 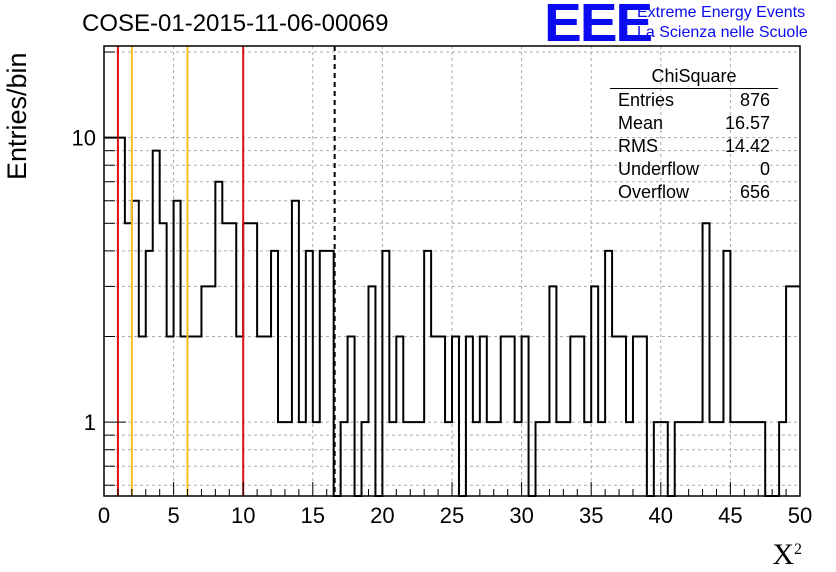 What do you see at coordinates (798, 549) in the screenshot?
I see `x-axis-label-sup: 2` at bounding box center [798, 549].